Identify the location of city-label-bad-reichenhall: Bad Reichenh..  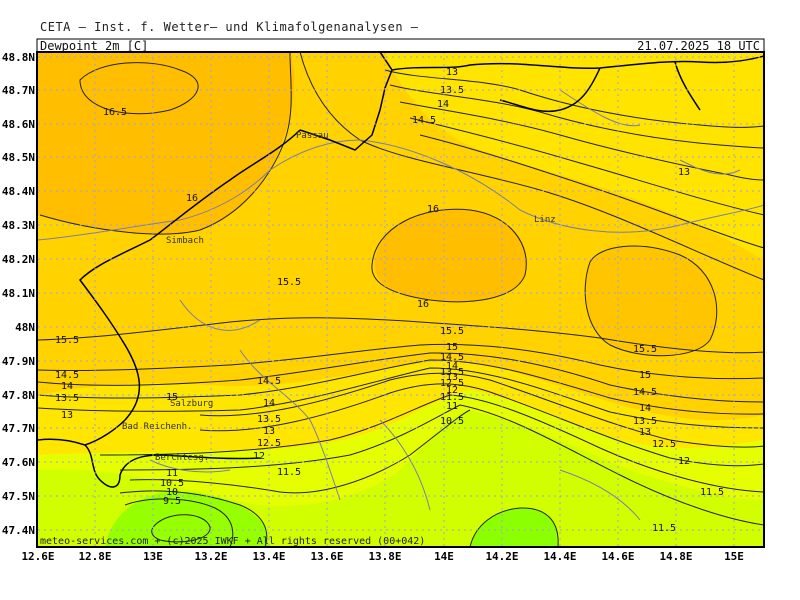
(157, 427).